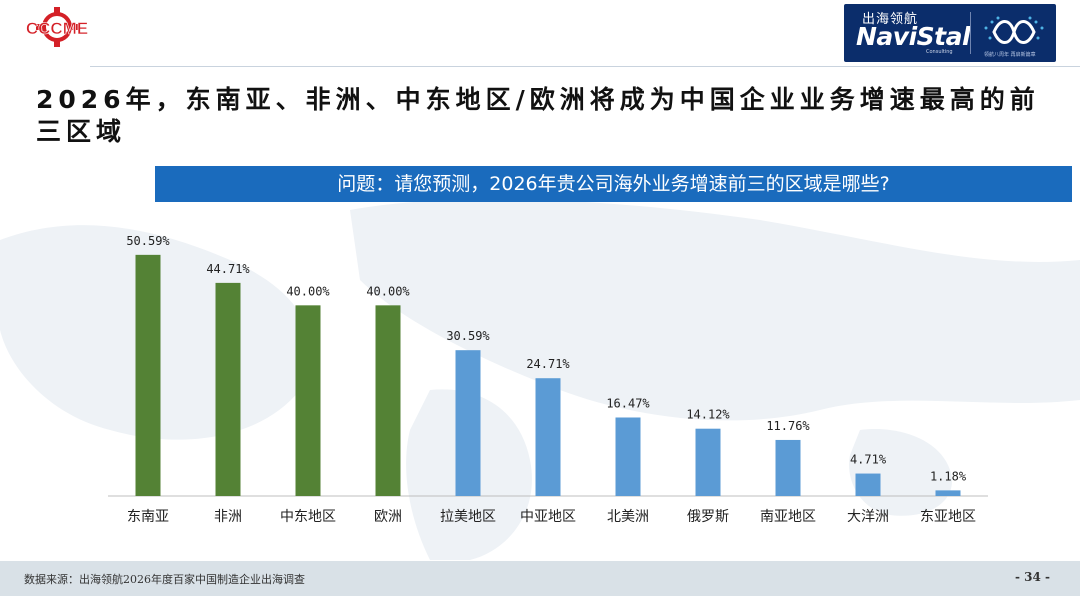 The width and height of the screenshot is (1080, 608). Describe the element at coordinates (868, 517) in the screenshot. I see `category-tick-label: 大洋洲` at that location.